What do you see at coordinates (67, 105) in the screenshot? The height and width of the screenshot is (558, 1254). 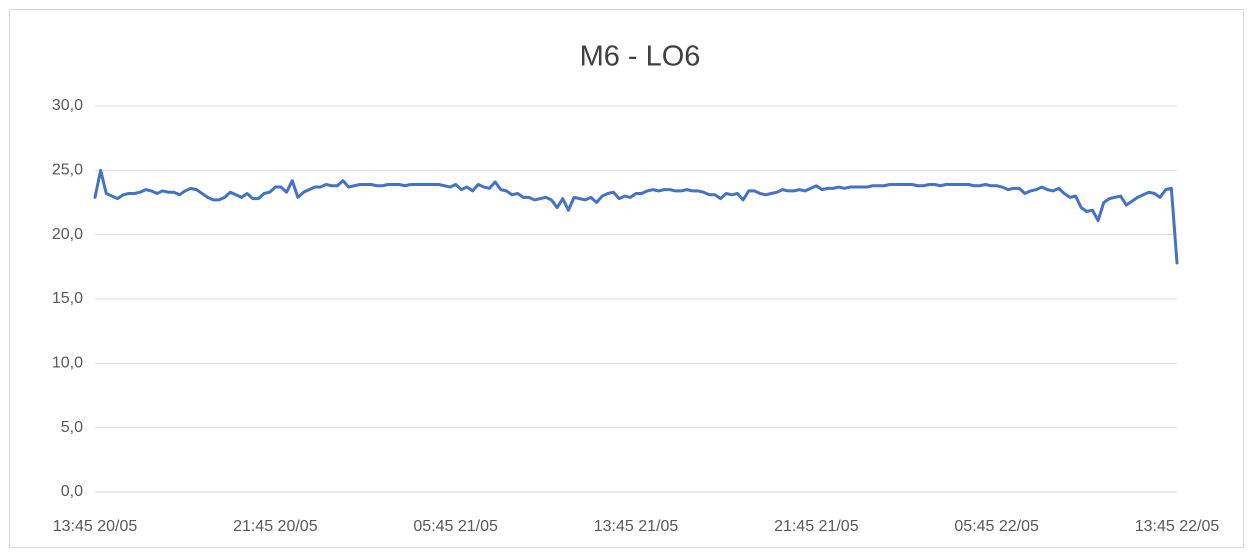 I see `y-tick-label: 30,0` at bounding box center [67, 105].